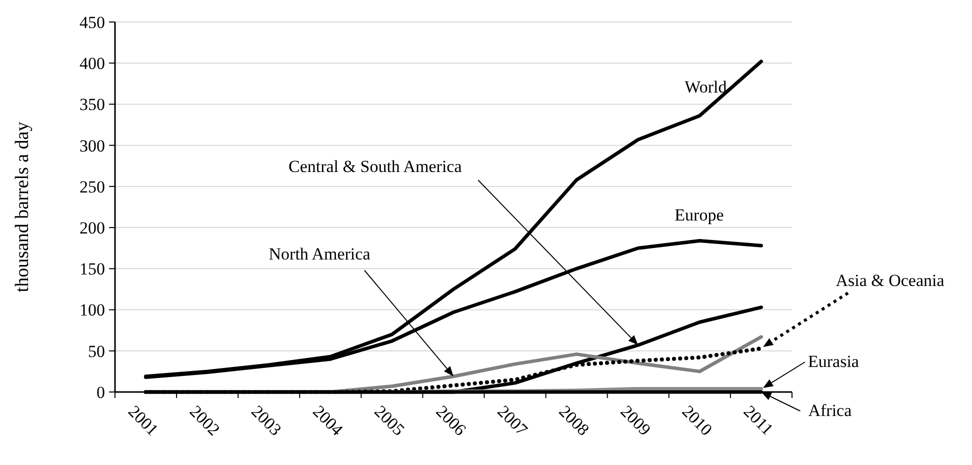  I want to click on text: Asia & Oceania, so click(890, 280).